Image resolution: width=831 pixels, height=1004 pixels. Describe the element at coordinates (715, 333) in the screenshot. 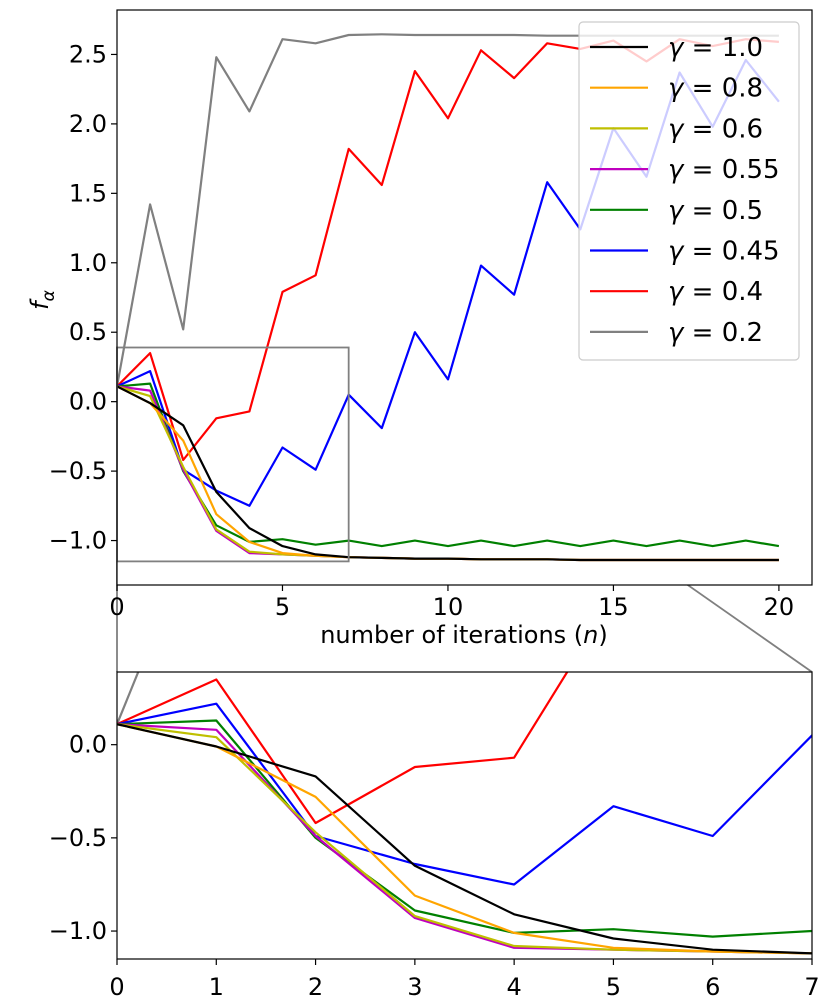

I see `legend-entry-label: γ = 0.2` at that location.